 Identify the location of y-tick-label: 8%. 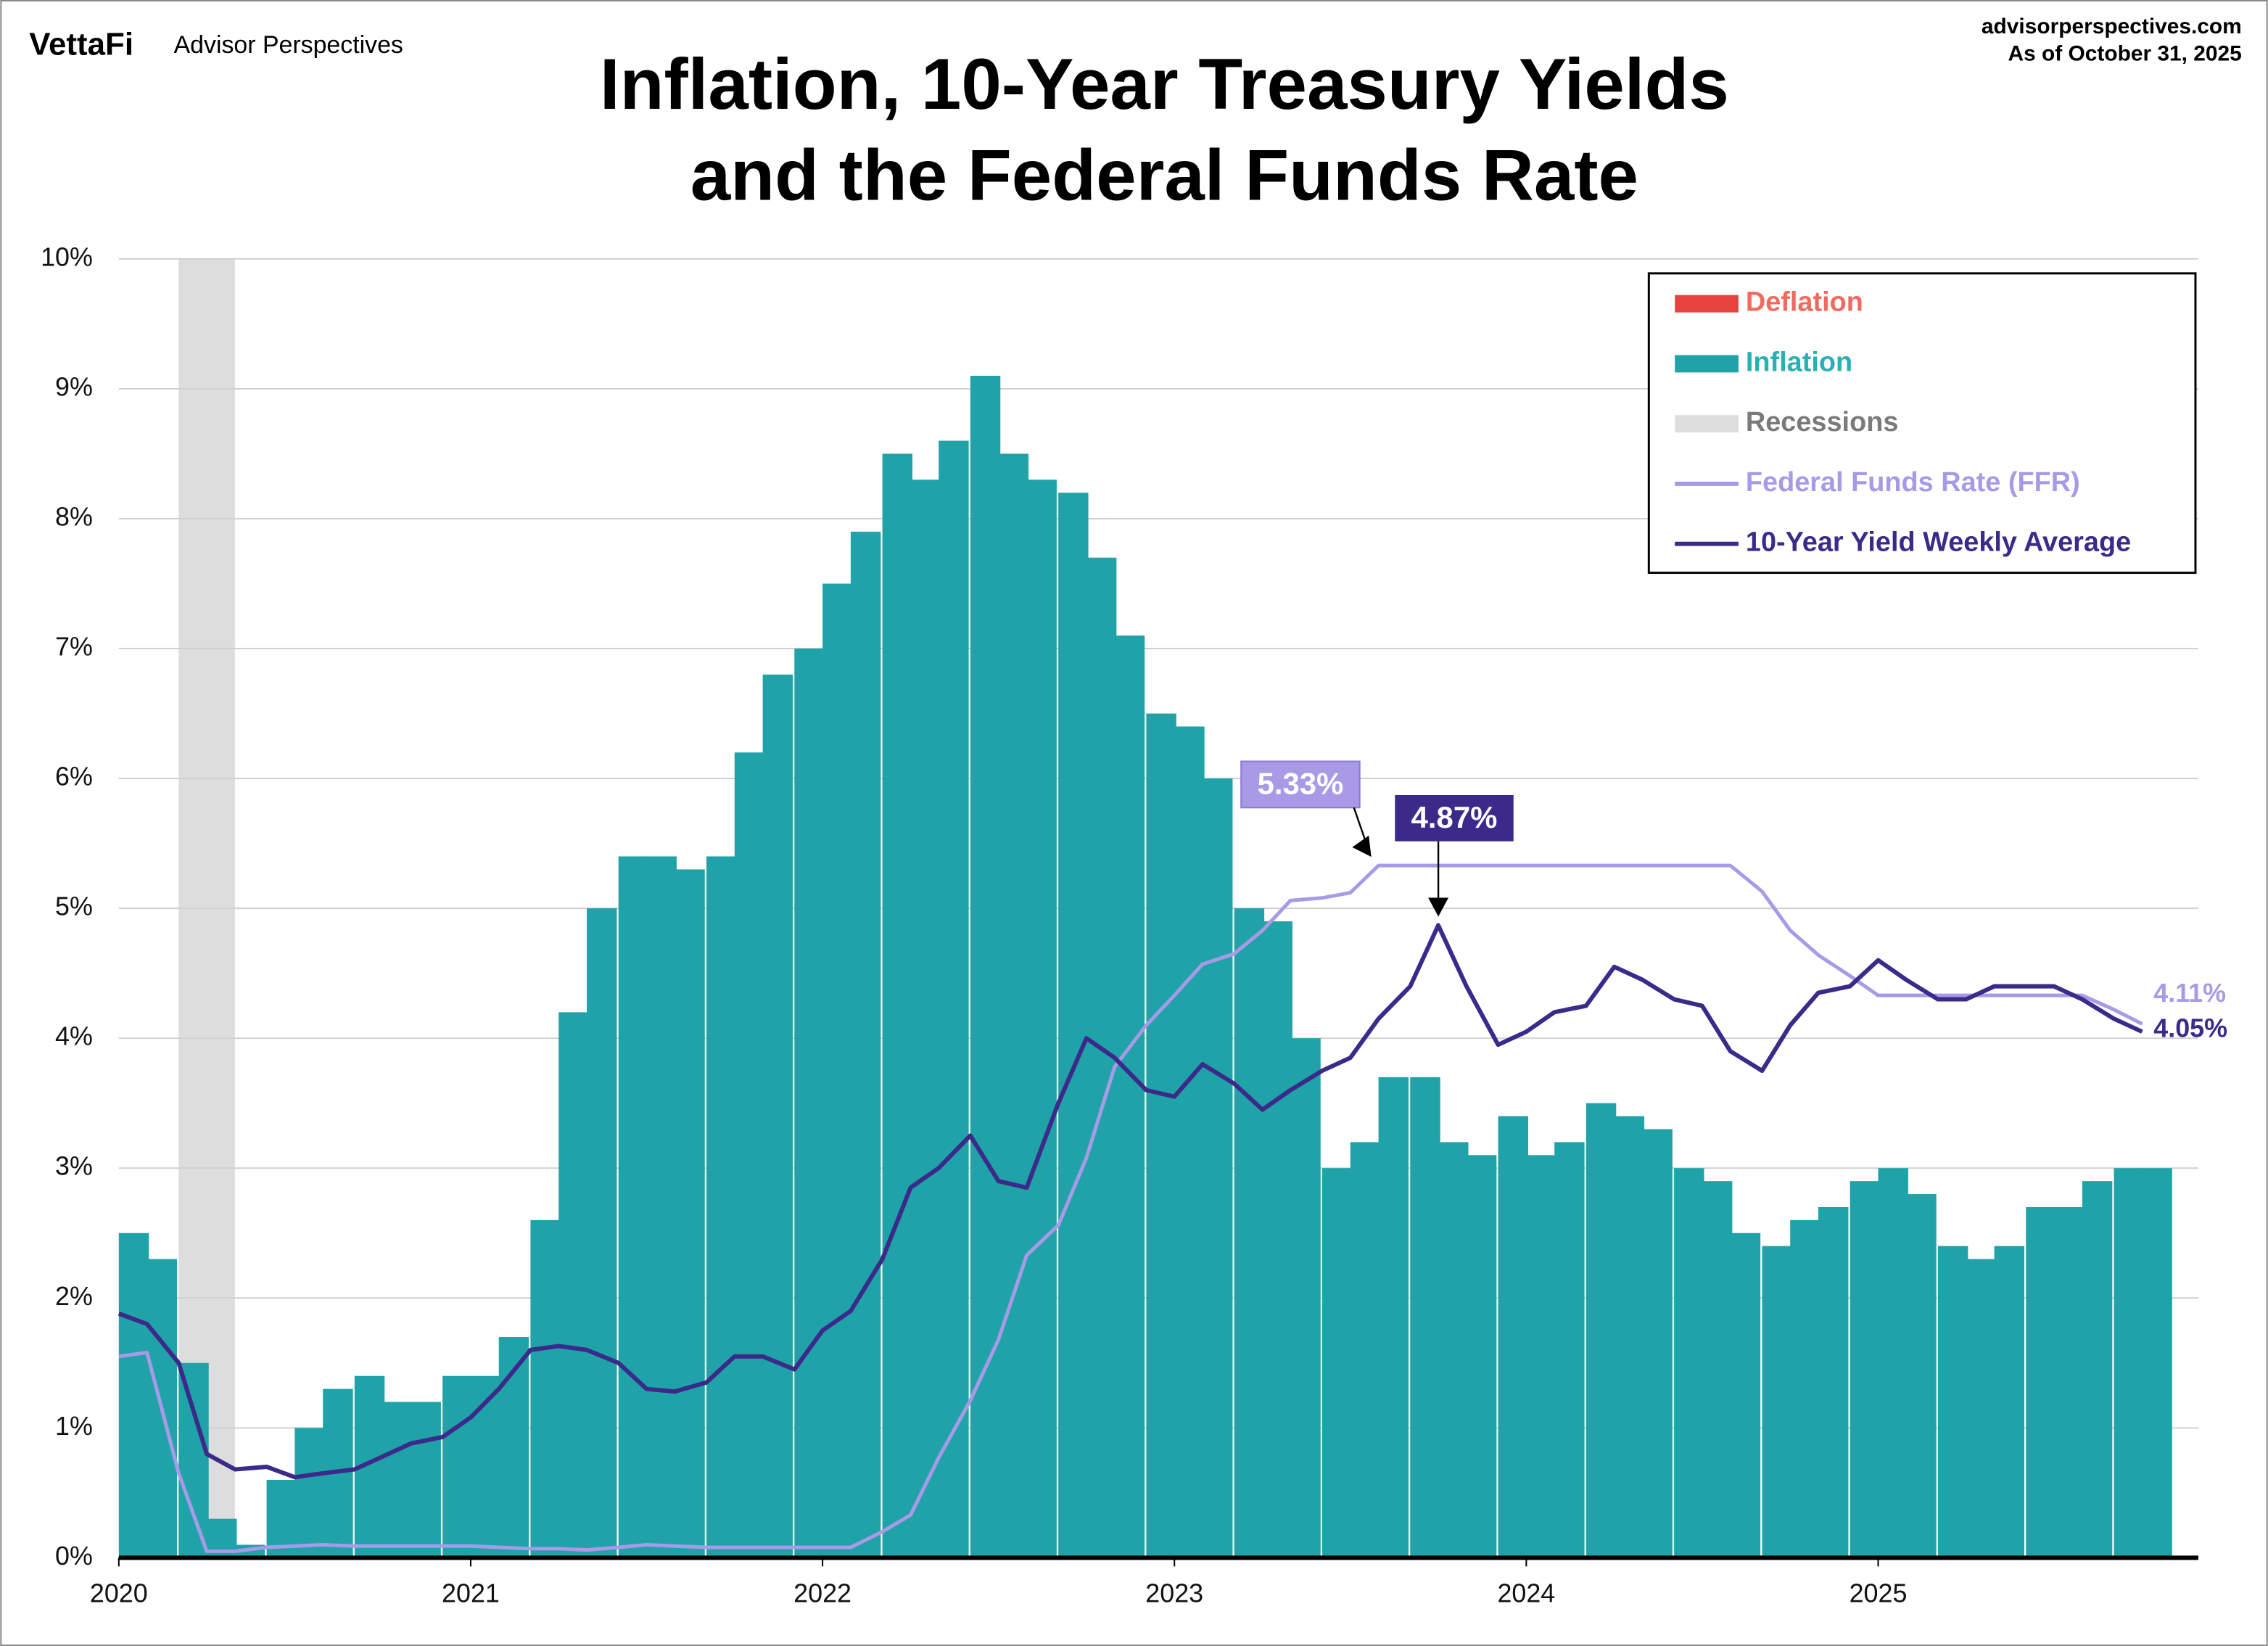
(74, 516).